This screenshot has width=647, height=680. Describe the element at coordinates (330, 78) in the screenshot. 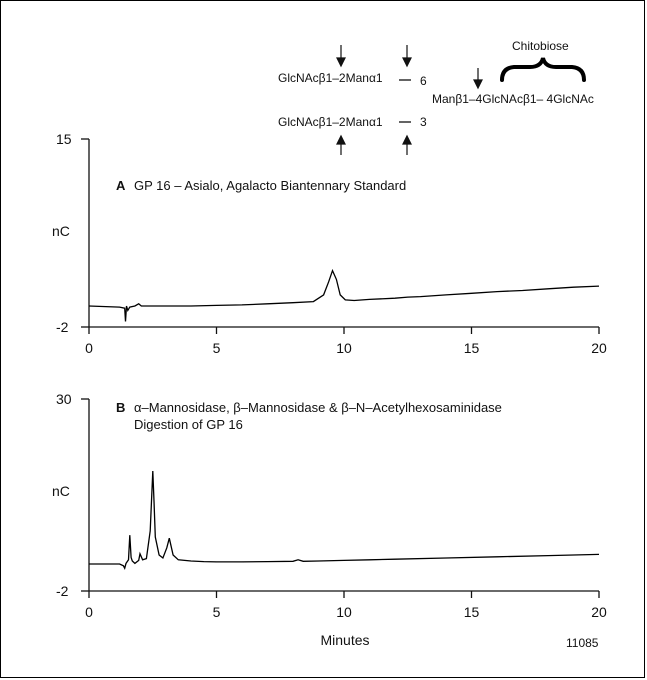

I see `branch6-residue: GlcNAcβ1–2Manα1` at that location.